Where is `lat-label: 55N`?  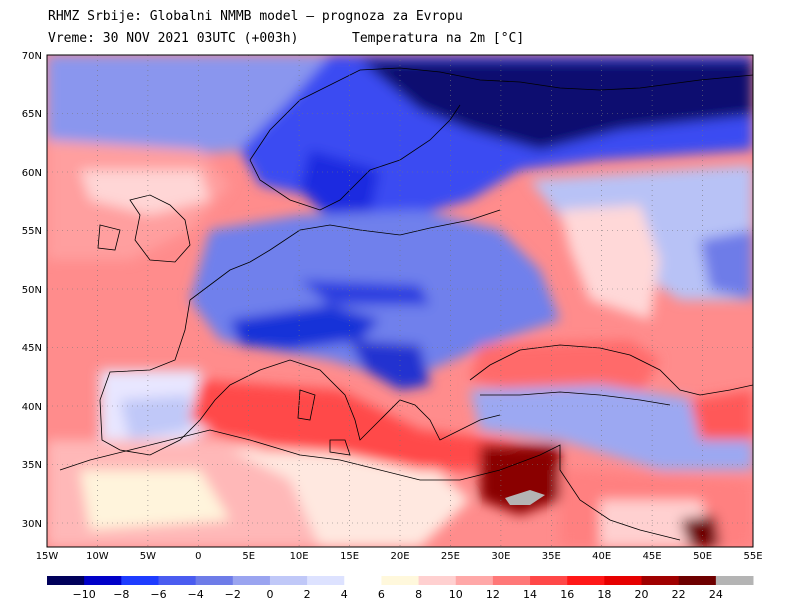 lat-label: 55N is located at coordinates (32, 231).